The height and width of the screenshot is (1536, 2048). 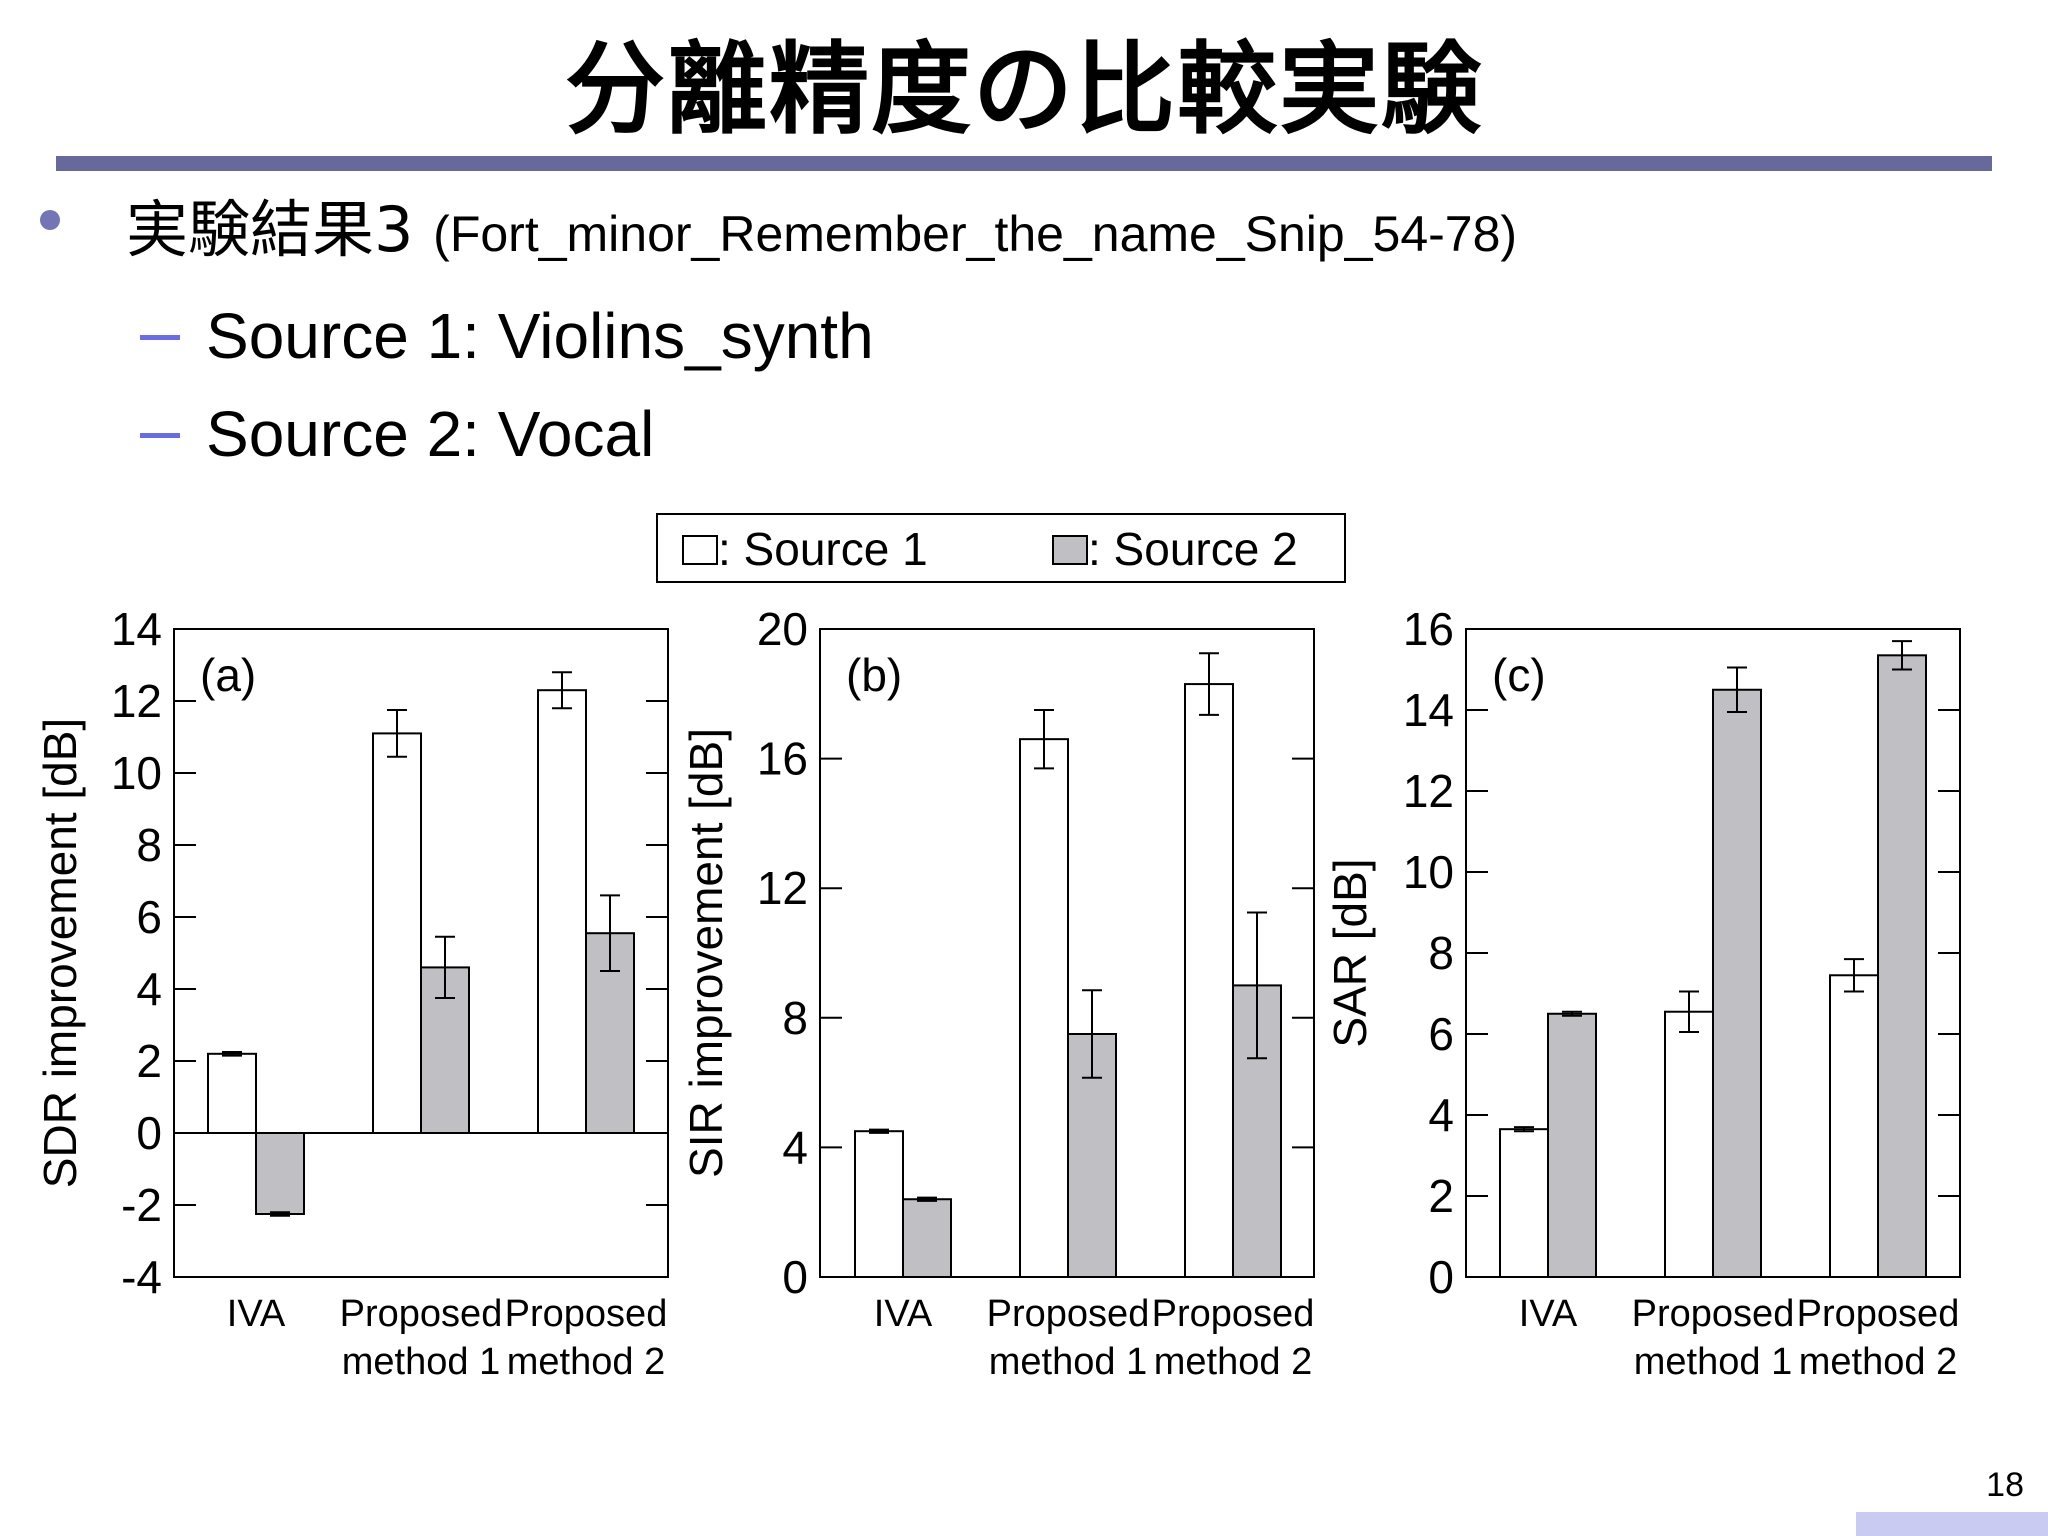 I want to click on y-axis-label: SDR improvement [dB], so click(x=60, y=953).